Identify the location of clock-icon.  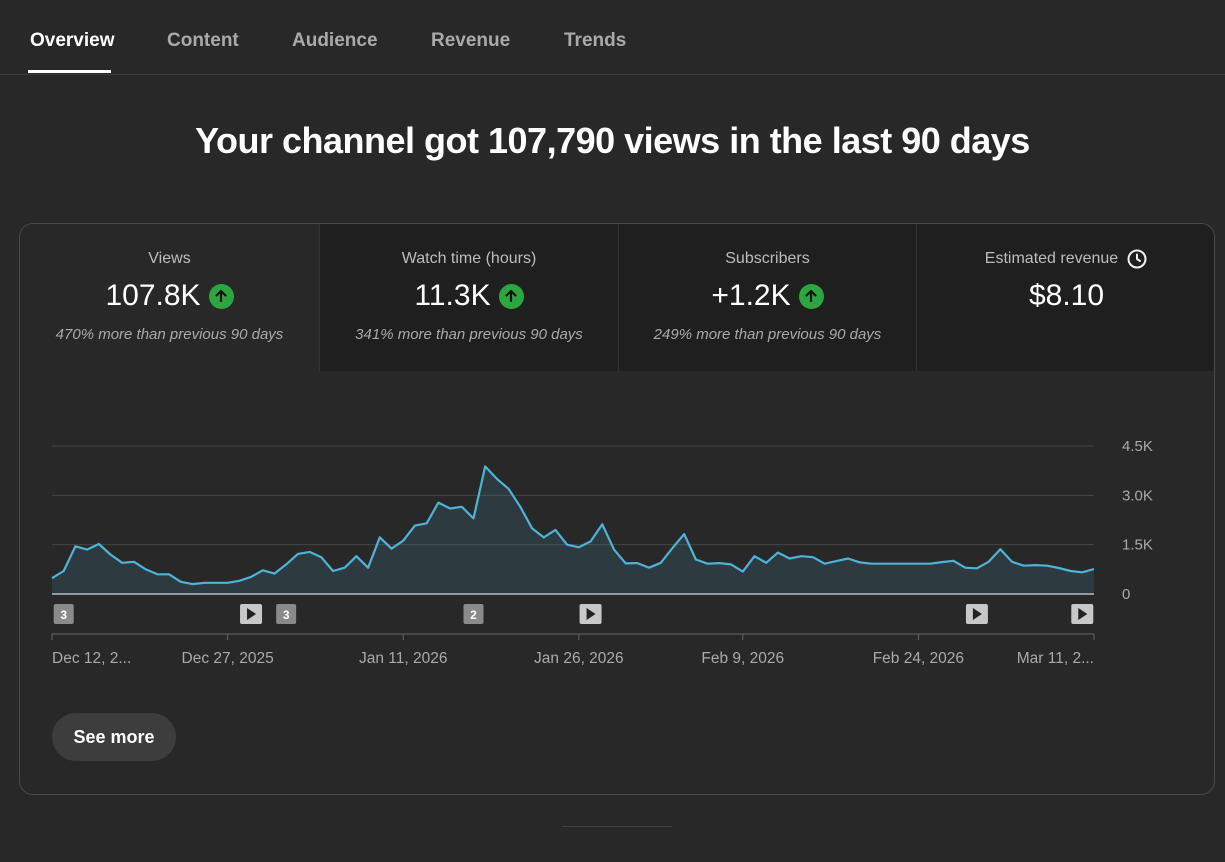
(1137, 259).